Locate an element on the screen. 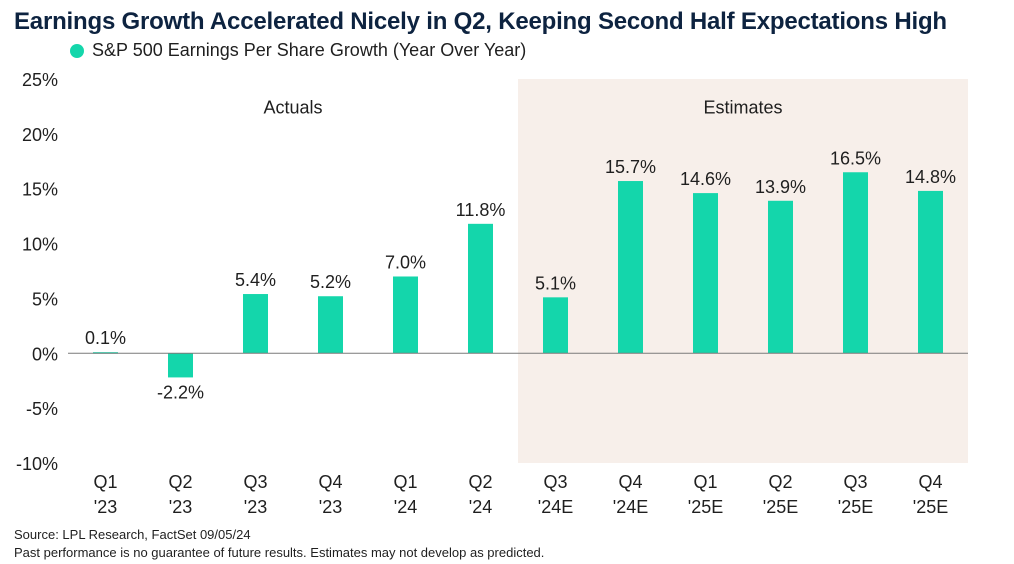 The image size is (1014, 564). y-tick-label: 25% is located at coordinates (40, 80).